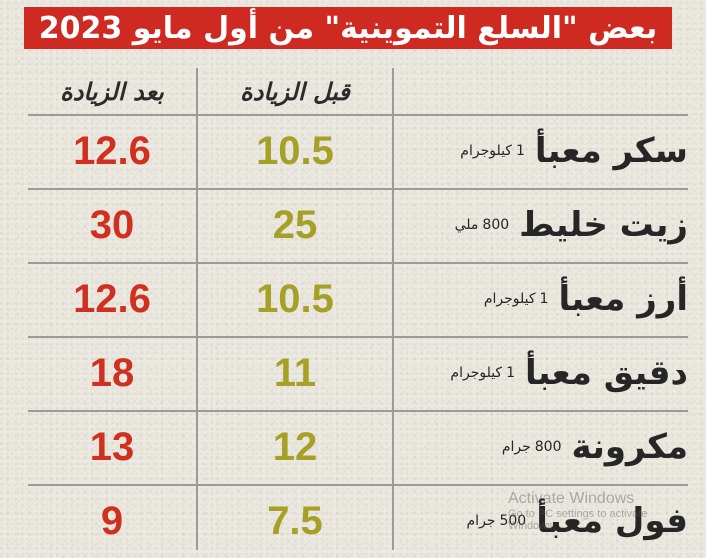  Describe the element at coordinates (358, 225) in the screenshot. I see `table-row: 30 25 زيت خليط 800 ملي` at that location.